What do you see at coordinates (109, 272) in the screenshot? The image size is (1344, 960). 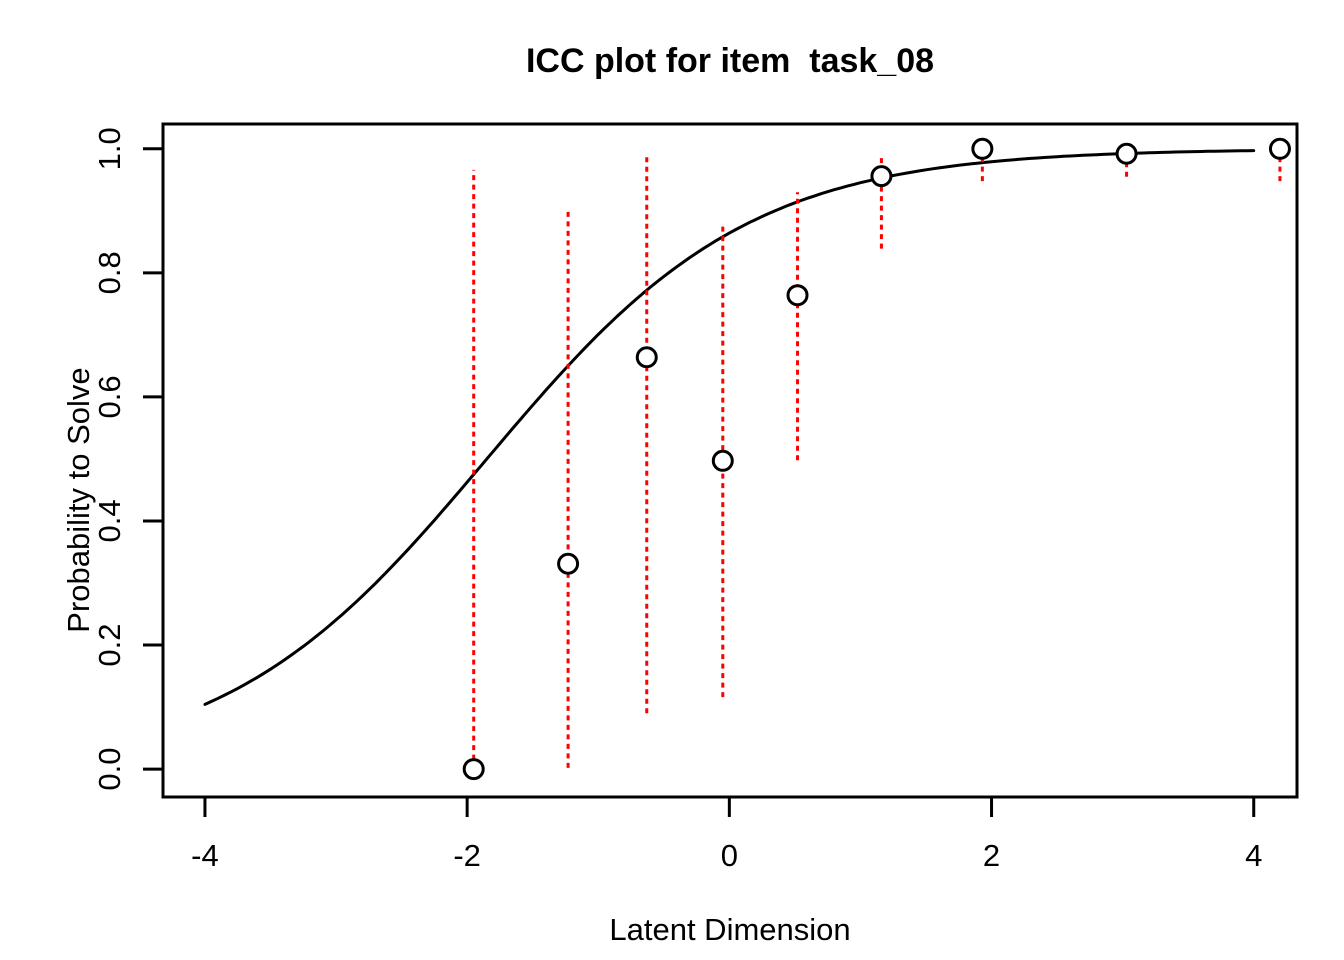 I see `y-tick-label: 0.8` at bounding box center [109, 272].